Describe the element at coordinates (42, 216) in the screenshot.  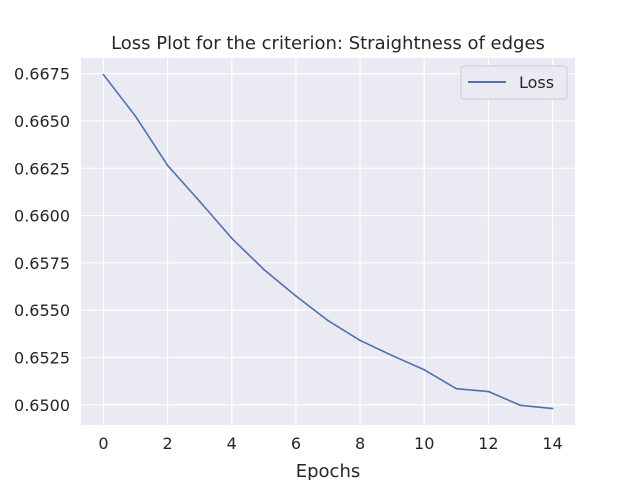
I see `y-tick-label: 0.6600` at that location.